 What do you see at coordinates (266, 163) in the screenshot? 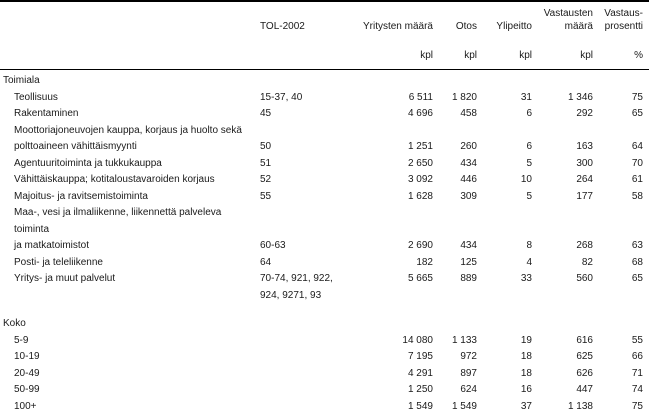
I see `tol-code: 51` at bounding box center [266, 163].